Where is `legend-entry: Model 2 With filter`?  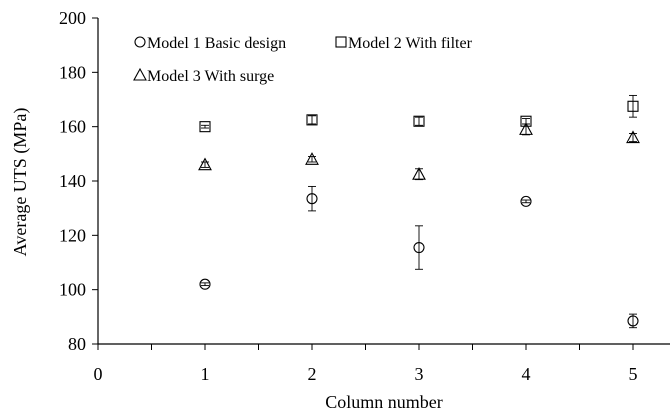
legend-entry: Model 2 With filter is located at coordinates (404, 43).